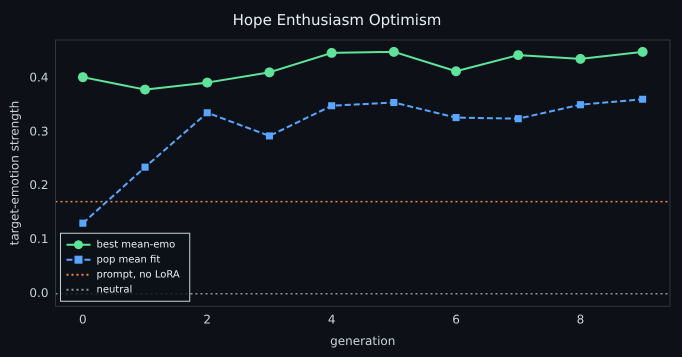  What do you see at coordinates (207, 319) in the screenshot?
I see `x-tick-label: 2` at bounding box center [207, 319].